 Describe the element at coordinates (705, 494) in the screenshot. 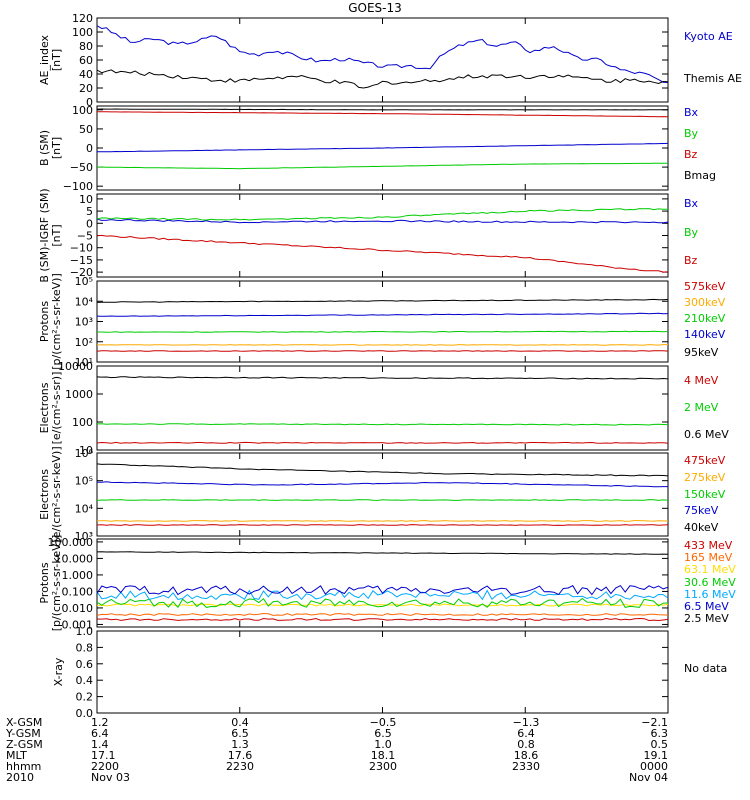

I see `legend-entry: 150keV` at that location.